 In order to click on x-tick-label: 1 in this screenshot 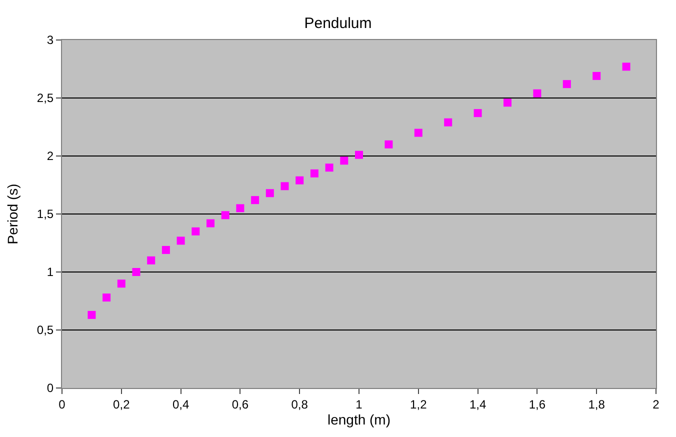, I will do `click(359, 404)`.